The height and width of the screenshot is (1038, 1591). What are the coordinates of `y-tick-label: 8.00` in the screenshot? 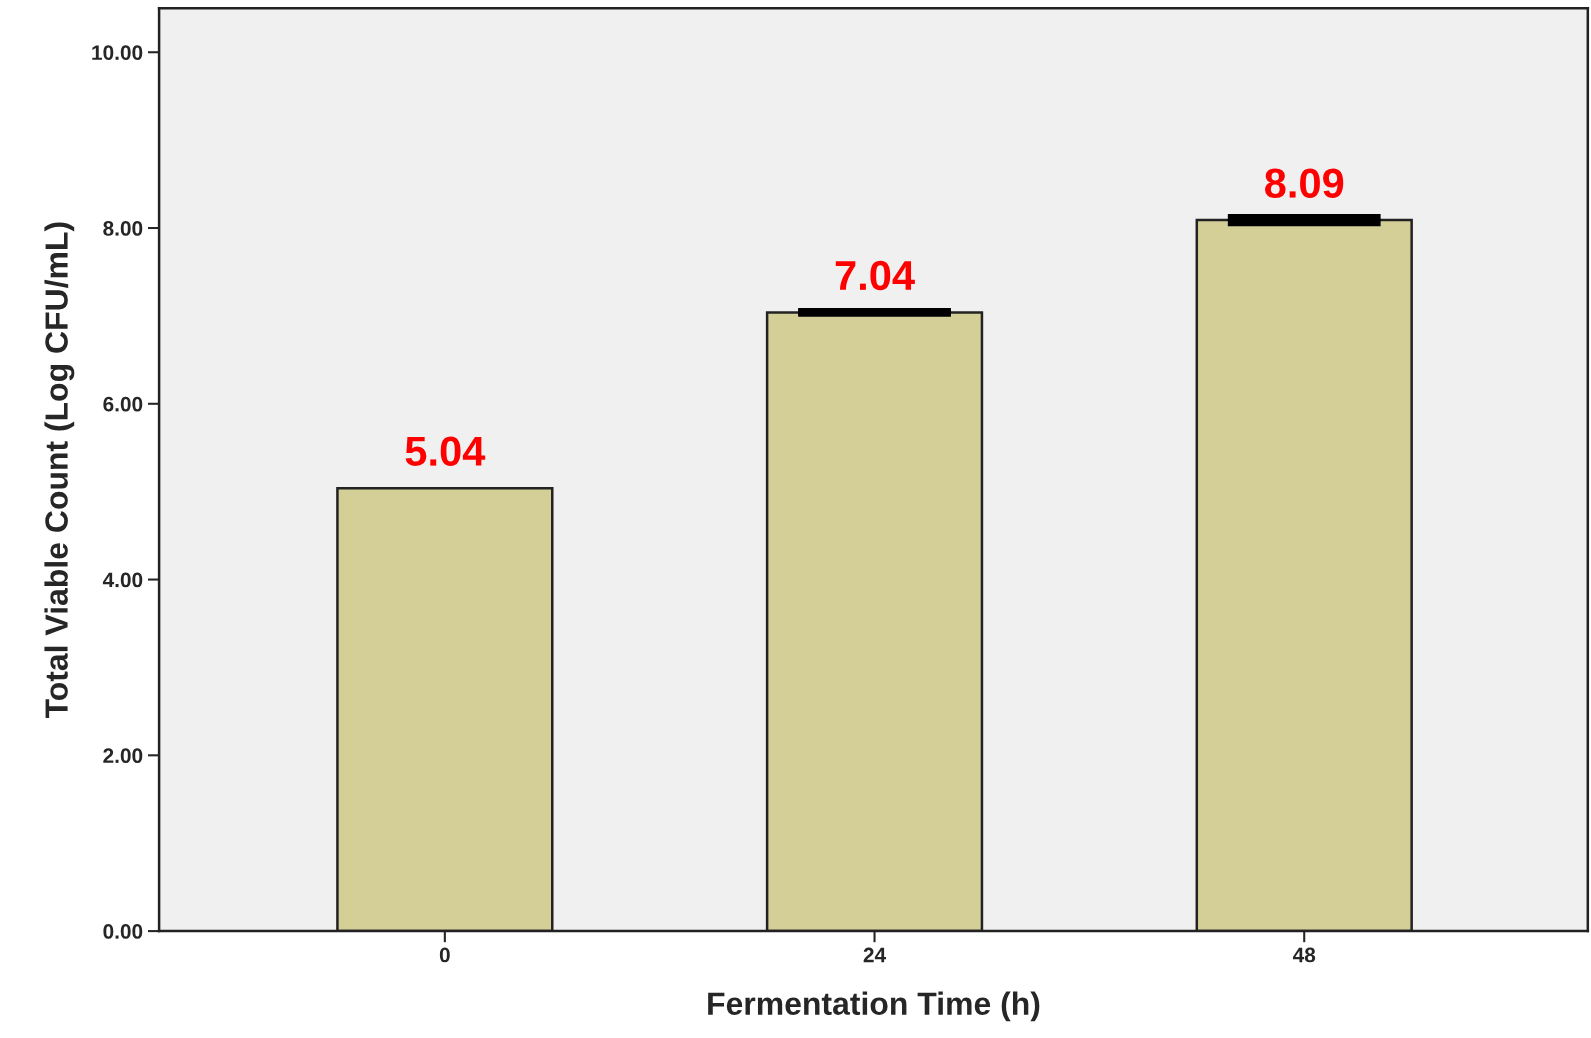 It's located at (123, 228).